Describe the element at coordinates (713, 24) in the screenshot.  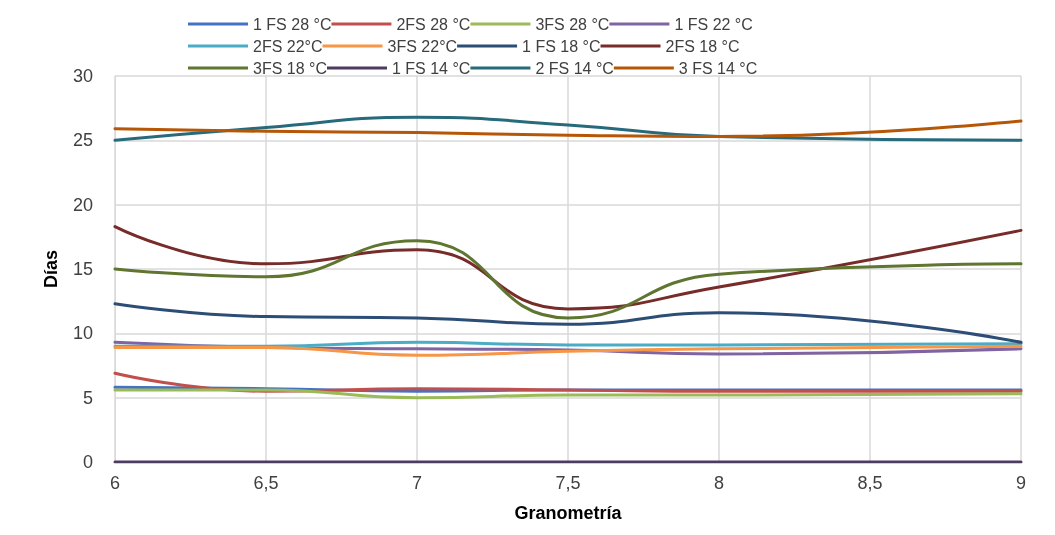
I see `legend-label: 1 FS 22 °C` at that location.